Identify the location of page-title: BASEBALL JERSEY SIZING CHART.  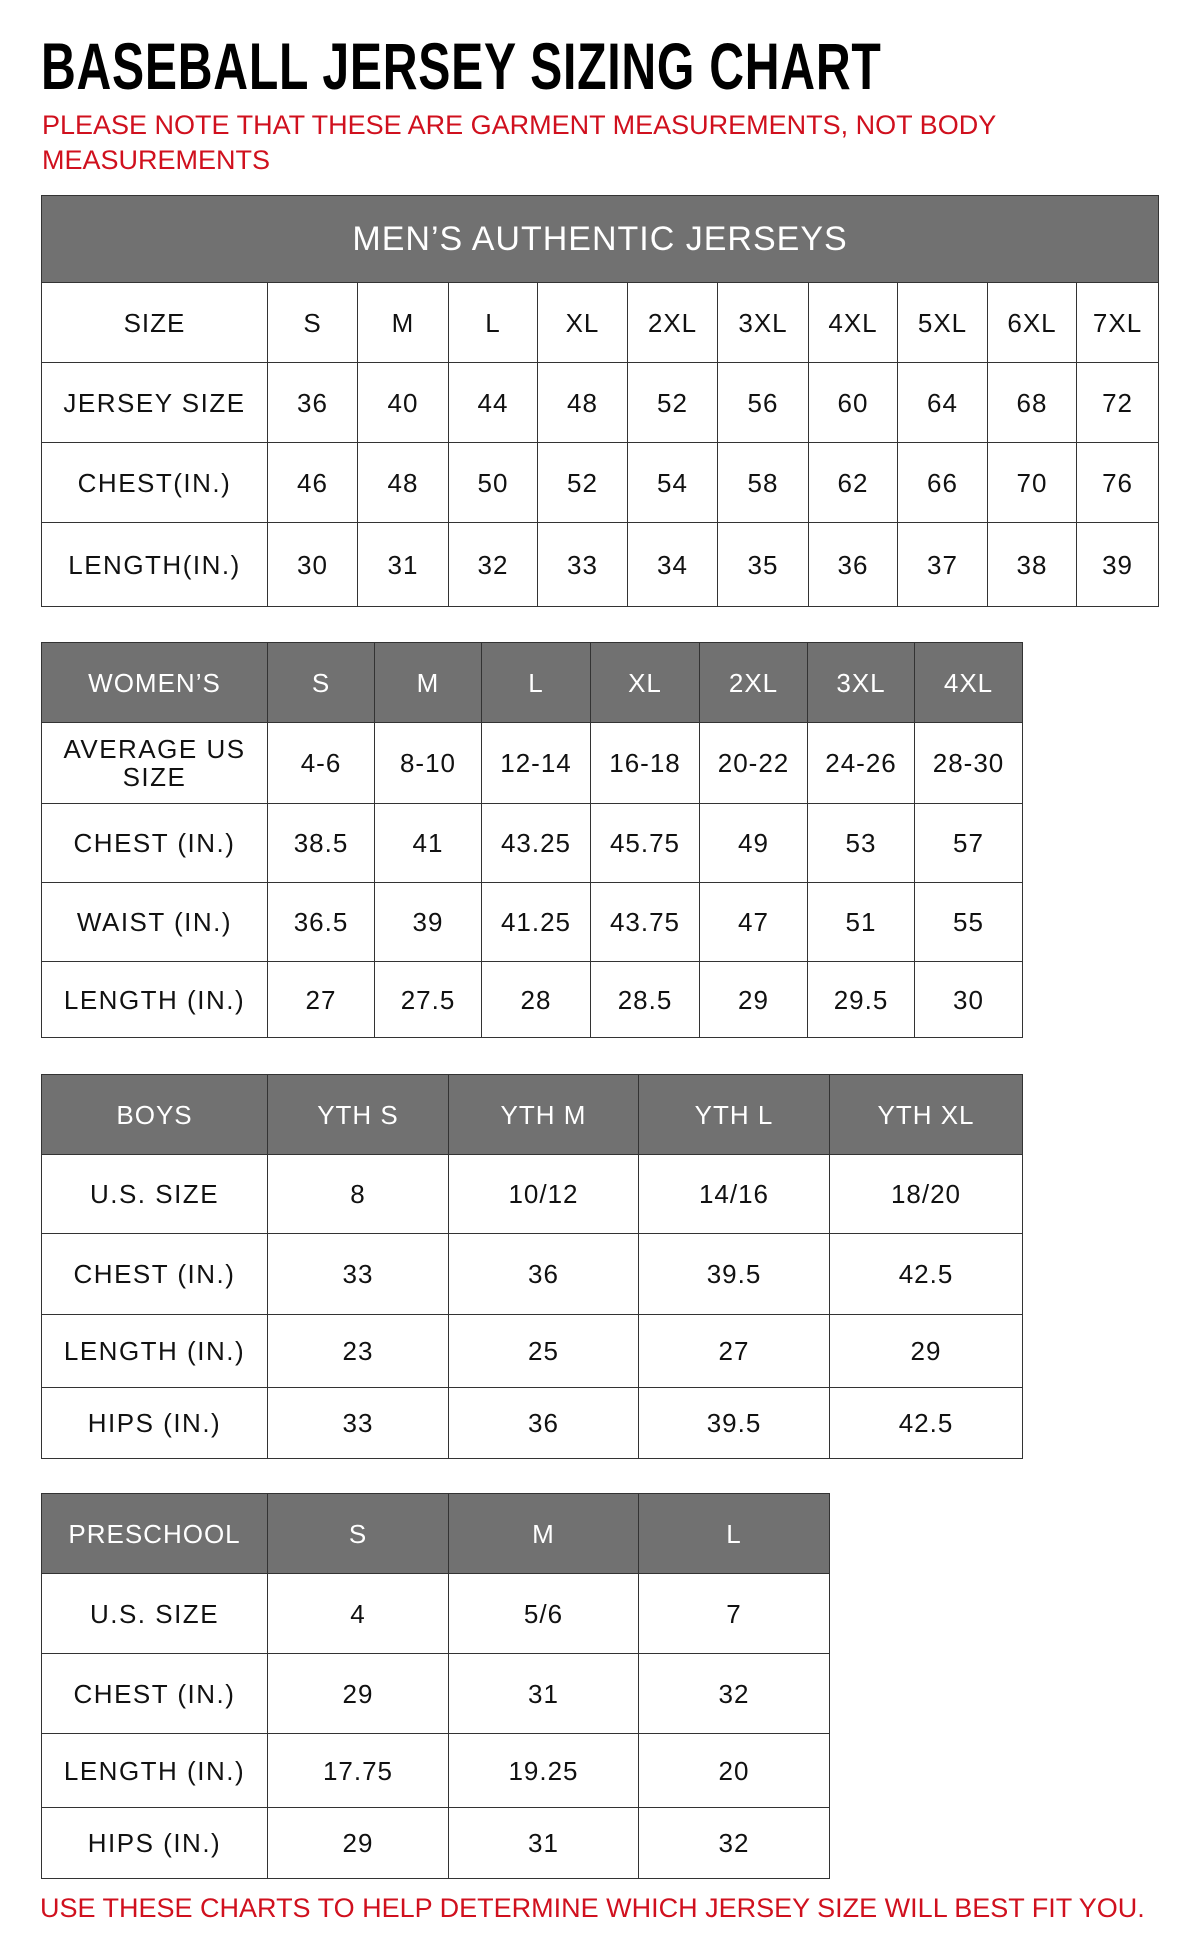
(461, 66).